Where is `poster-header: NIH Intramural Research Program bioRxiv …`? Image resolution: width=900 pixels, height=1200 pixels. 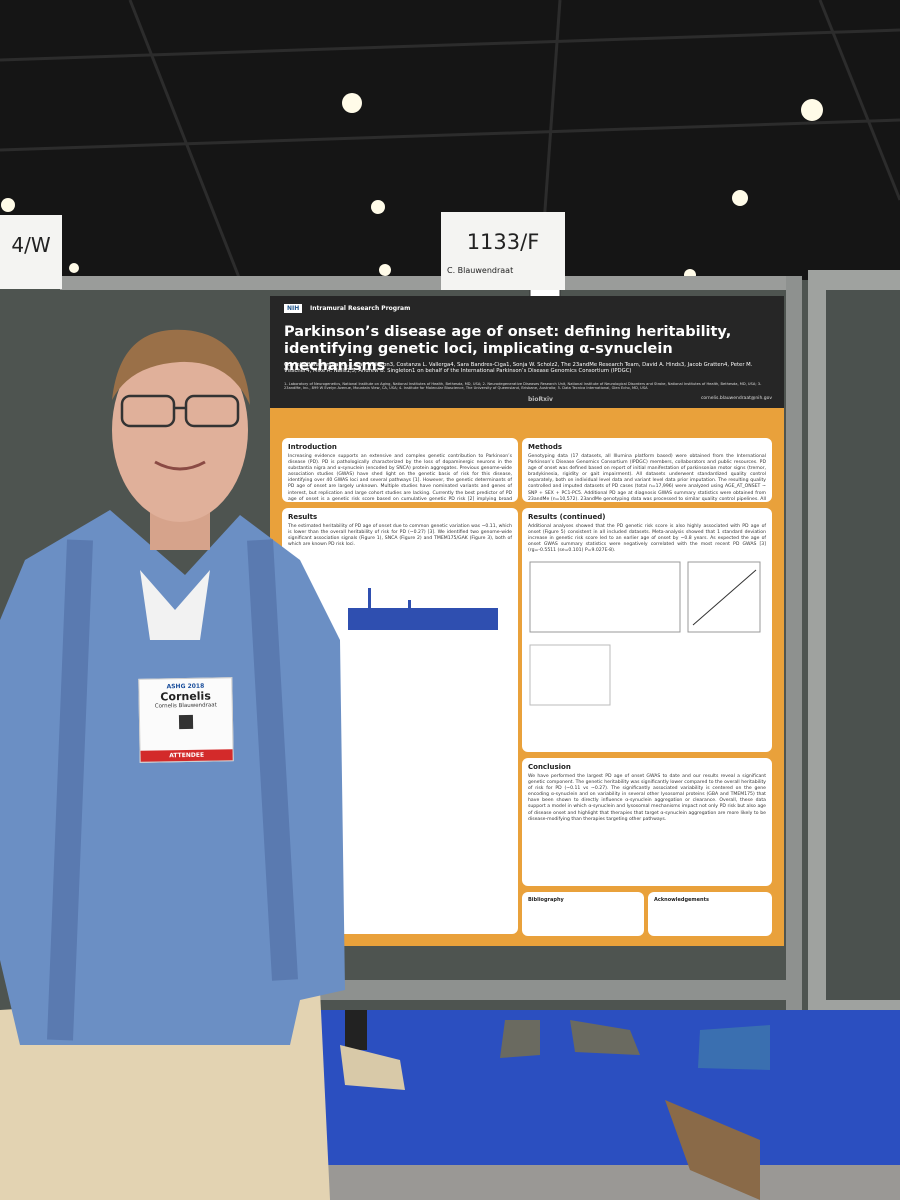 poster-header: NIH Intramural Research Program bioRxiv … is located at coordinates (527, 352).